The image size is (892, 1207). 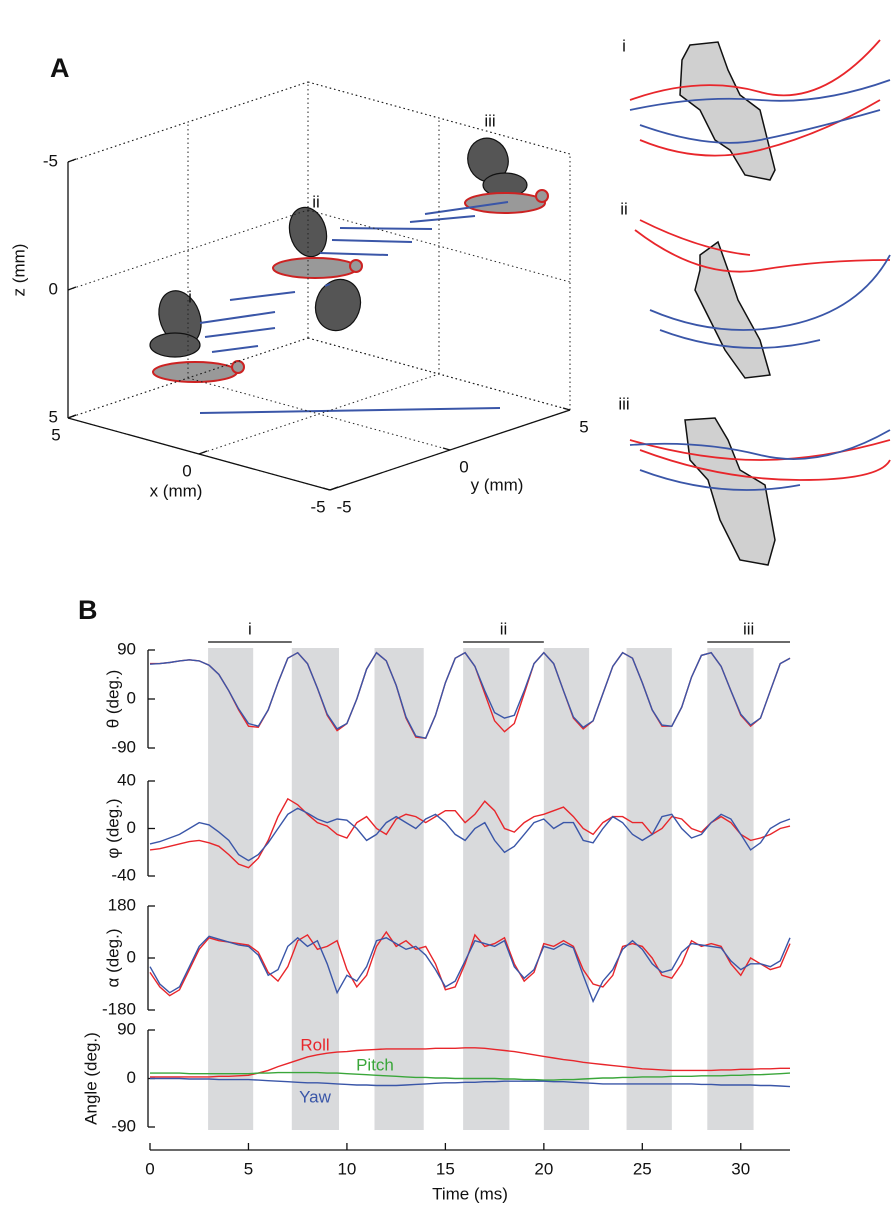 I want to click on panel-letter: B, so click(x=88, y=610).